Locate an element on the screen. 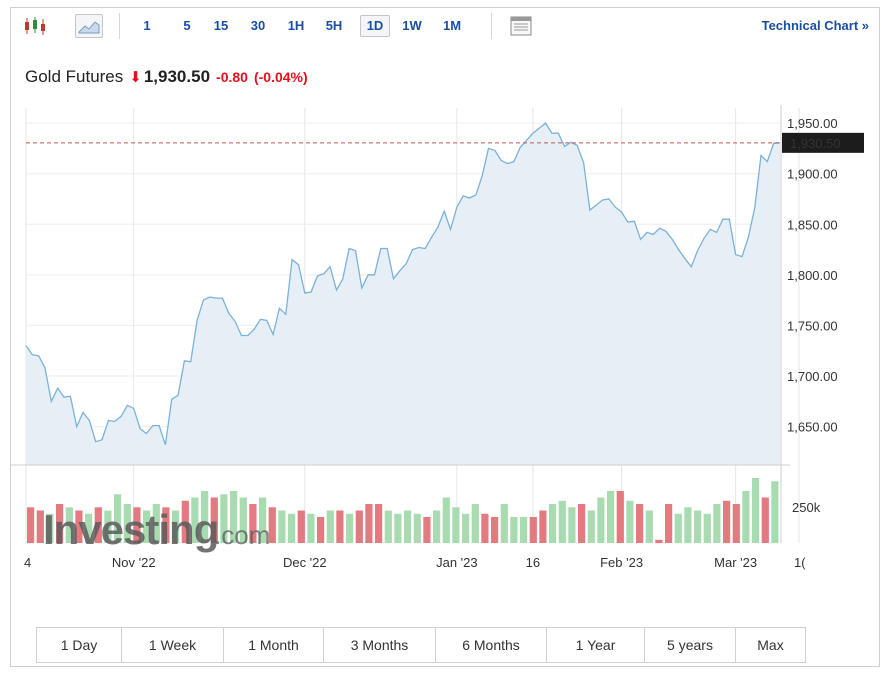 The width and height of the screenshot is (891, 675). range-6-months: 6 Months is located at coordinates (491, 645).